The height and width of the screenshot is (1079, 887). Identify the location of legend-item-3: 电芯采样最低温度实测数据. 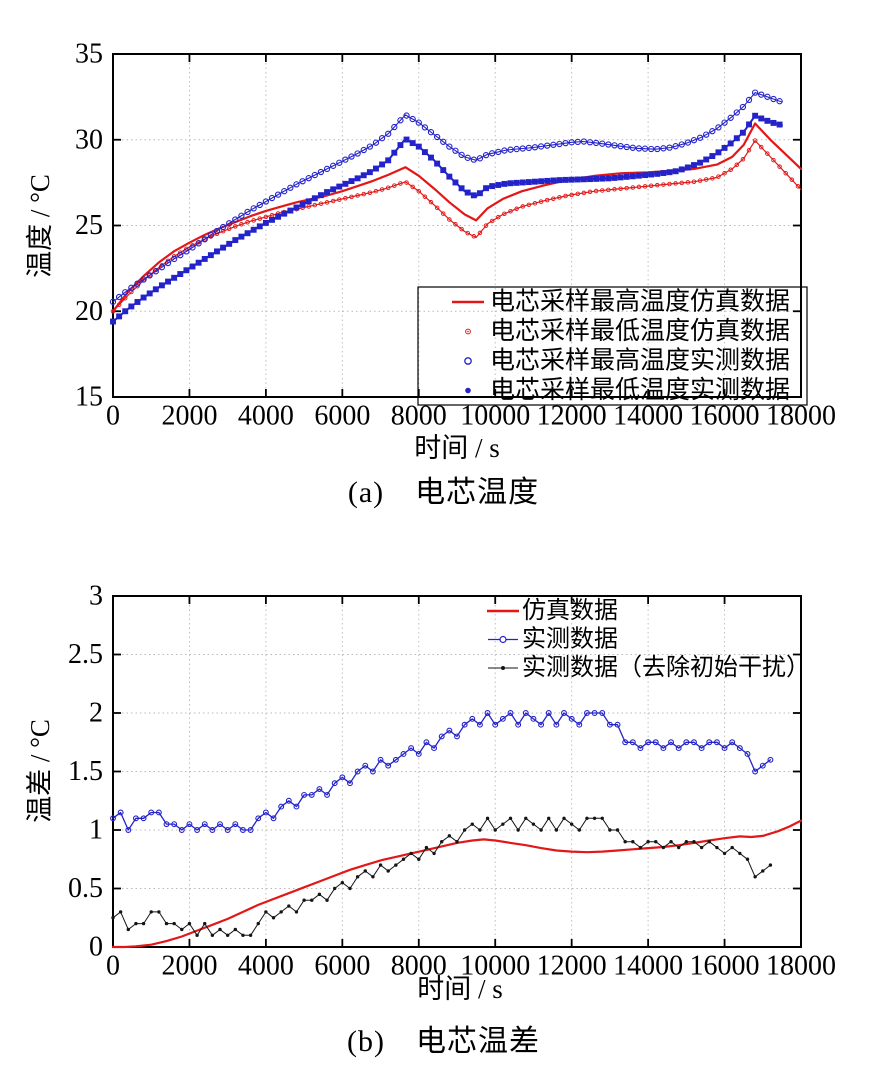
(627, 390).